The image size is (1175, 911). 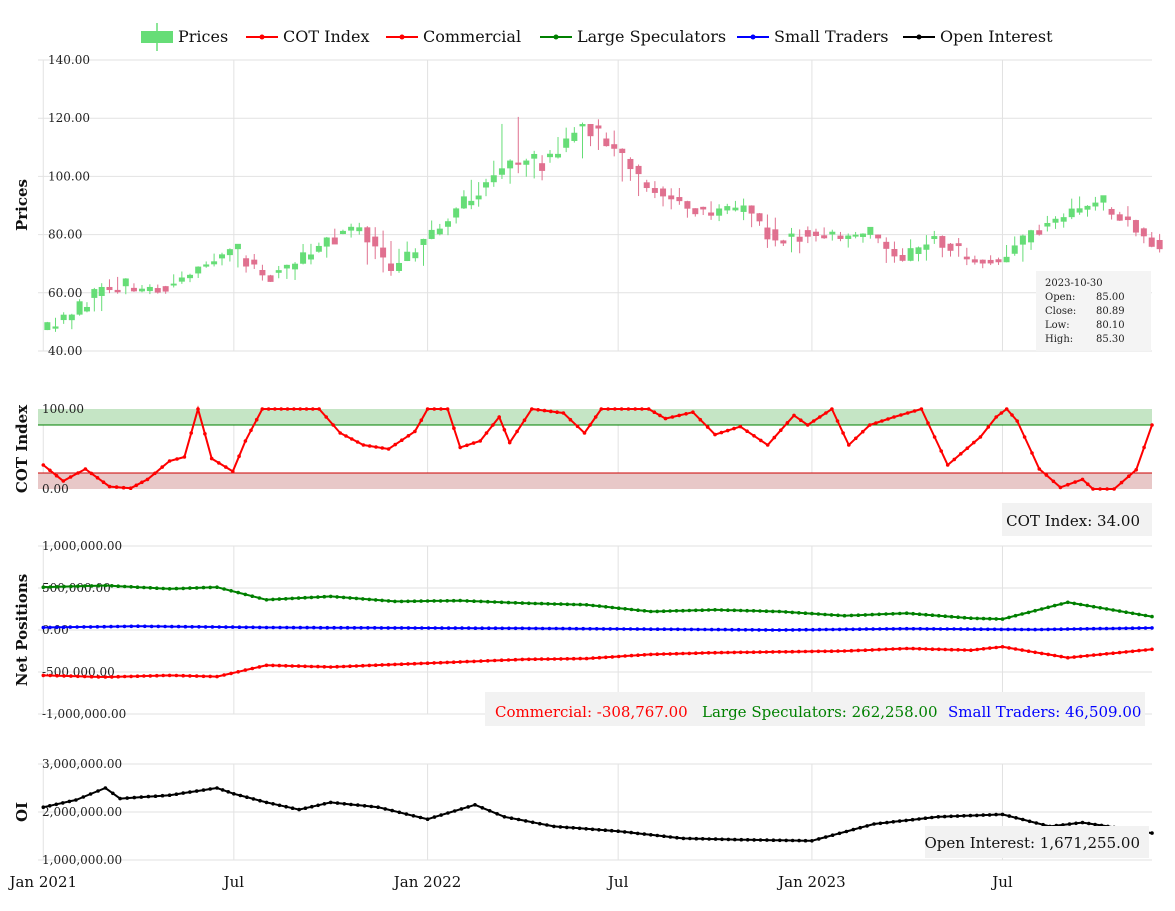 I want to click on y-tick-label: 40.00, so click(x=65, y=351).